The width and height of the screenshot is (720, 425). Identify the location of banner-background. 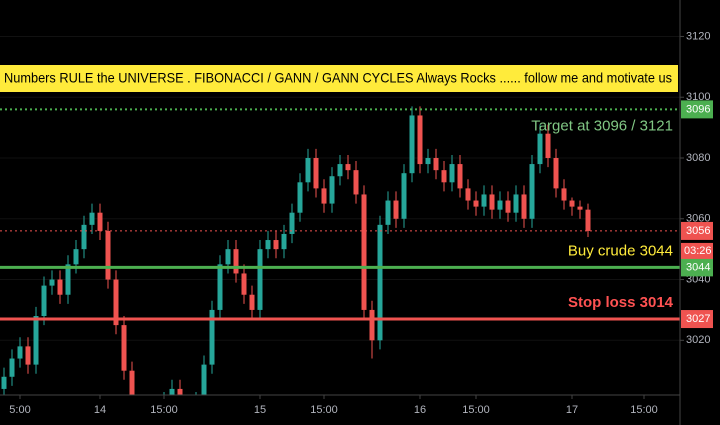
(339, 78).